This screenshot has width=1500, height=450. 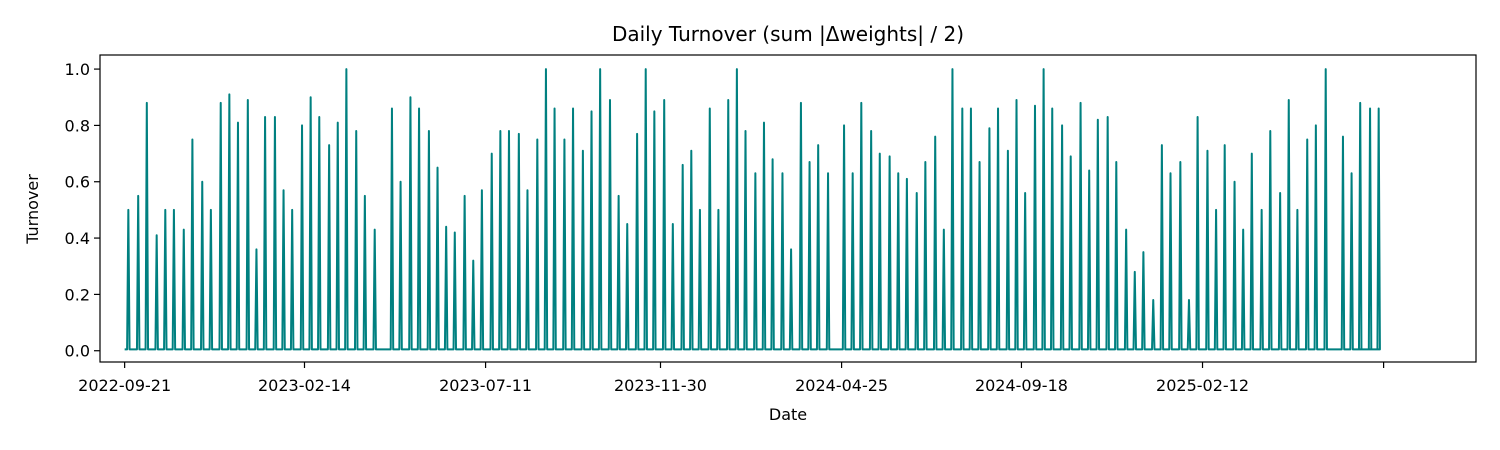 I want to click on x-axis-label: Date, so click(x=788, y=414).